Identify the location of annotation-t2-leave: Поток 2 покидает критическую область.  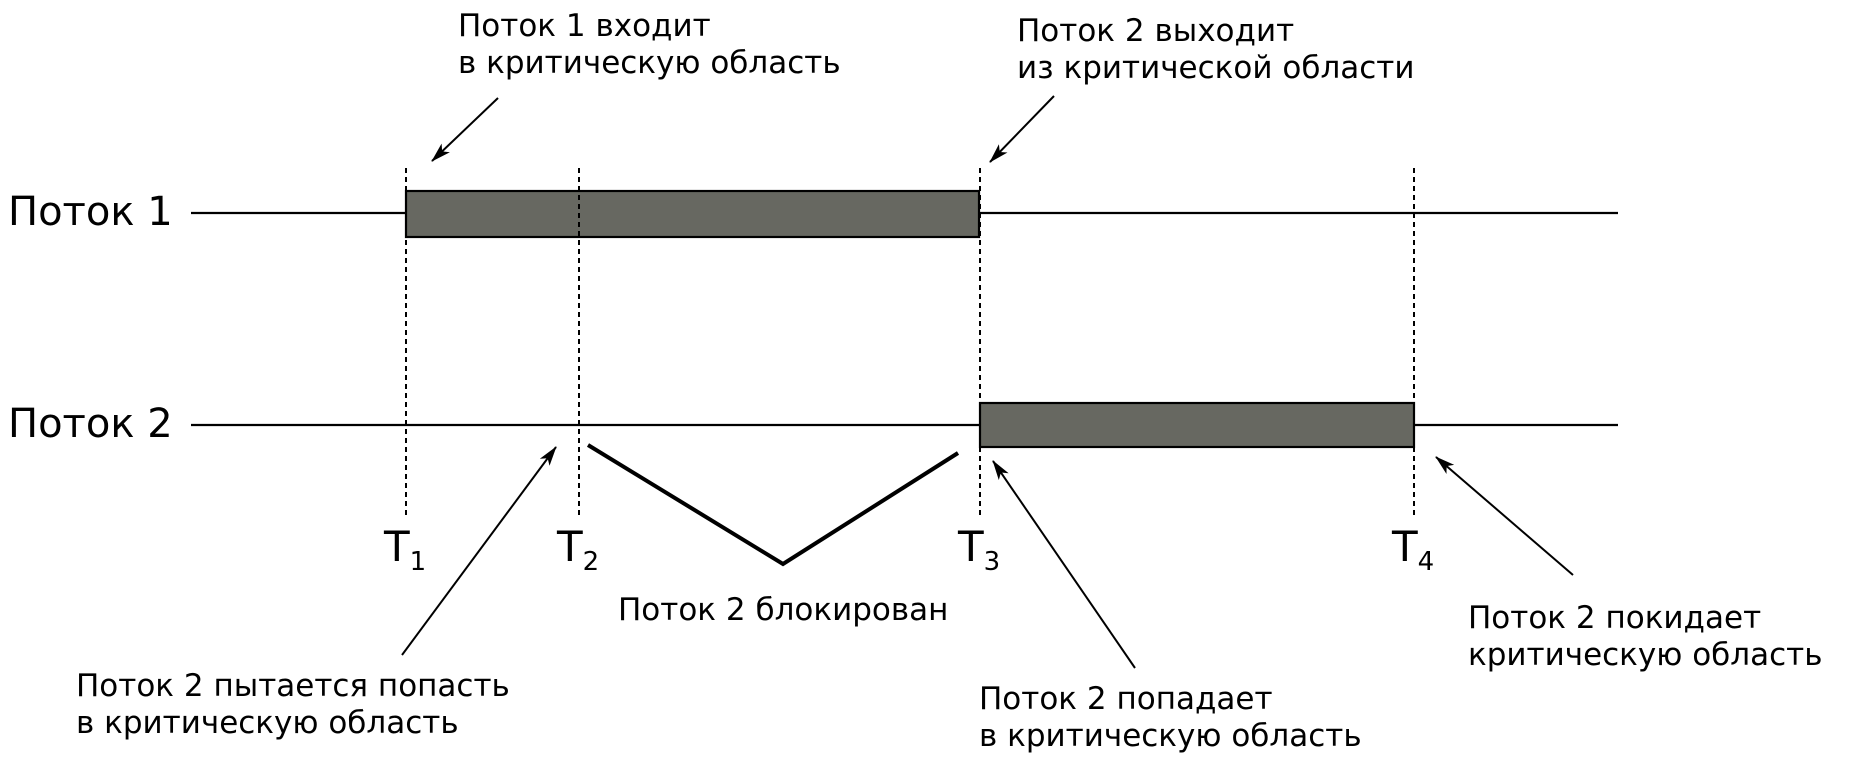
(1645, 636).